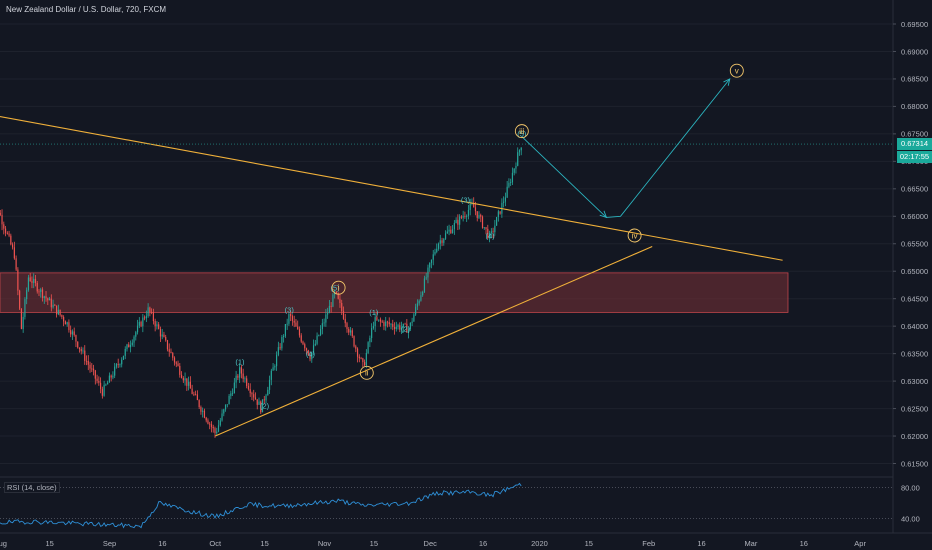  Describe the element at coordinates (914, 79) in the screenshot. I see `price-tick-label: 0.68500` at that location.